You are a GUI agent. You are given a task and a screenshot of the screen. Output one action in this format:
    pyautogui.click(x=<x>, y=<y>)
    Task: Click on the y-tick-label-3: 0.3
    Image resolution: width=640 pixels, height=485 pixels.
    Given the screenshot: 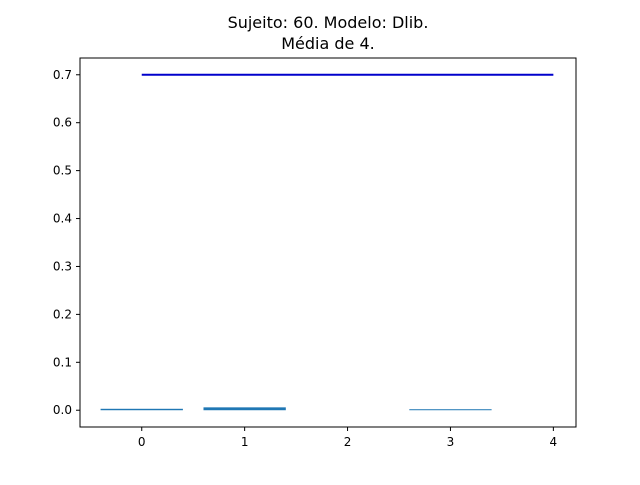 What is the action you would take?
    pyautogui.click(x=62, y=266)
    